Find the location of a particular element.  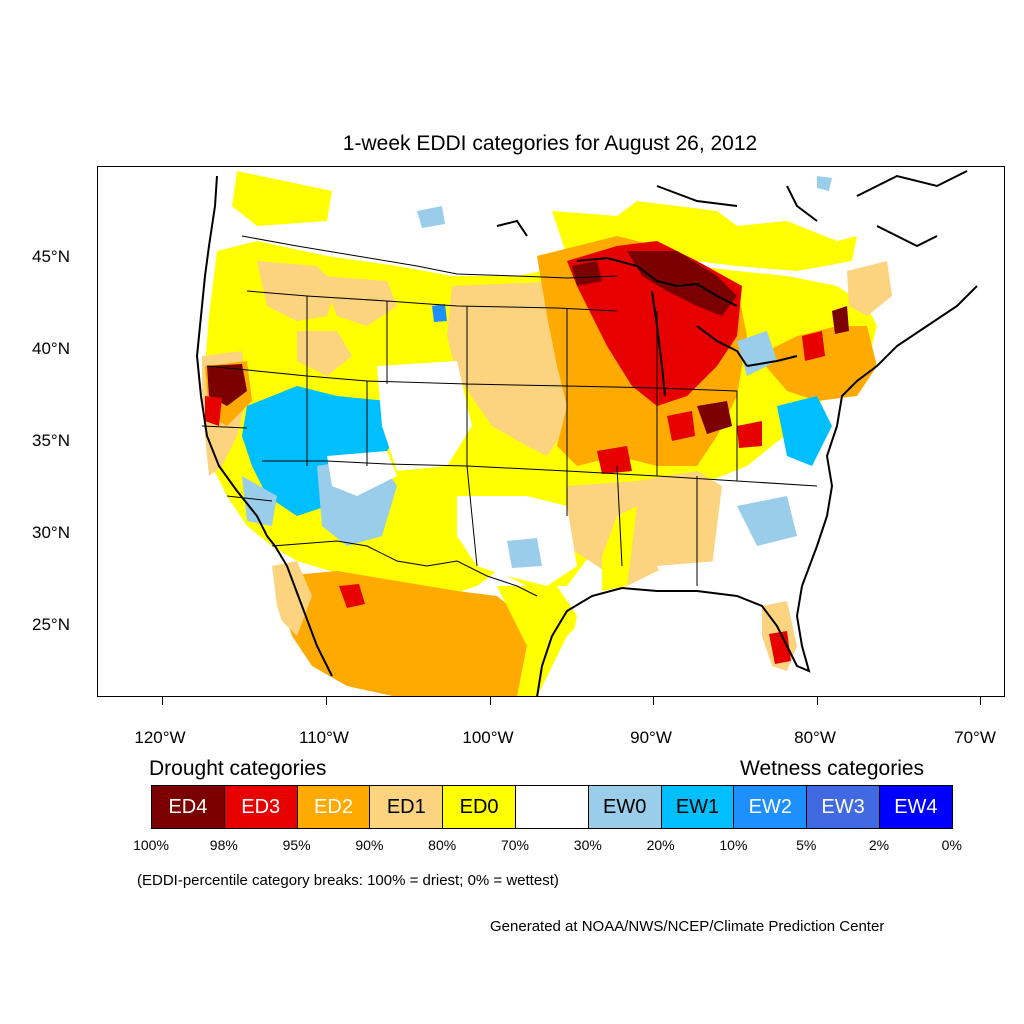

legend-box-ew2: EW2 is located at coordinates (770, 807).